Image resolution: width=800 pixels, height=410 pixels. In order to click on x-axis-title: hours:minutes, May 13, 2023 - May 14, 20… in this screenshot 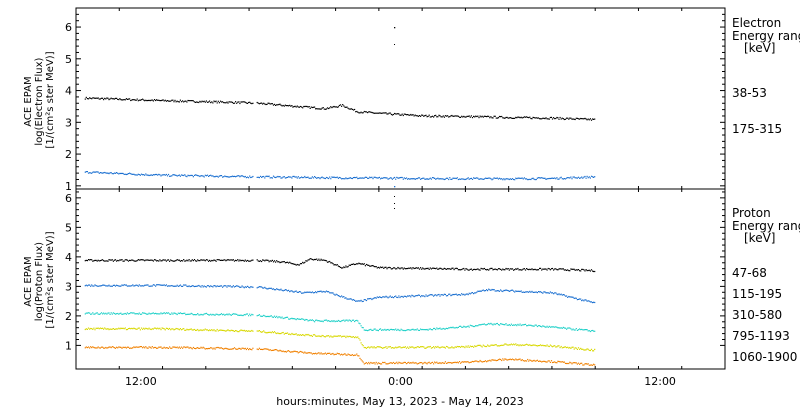, I will do `click(400, 401)`.